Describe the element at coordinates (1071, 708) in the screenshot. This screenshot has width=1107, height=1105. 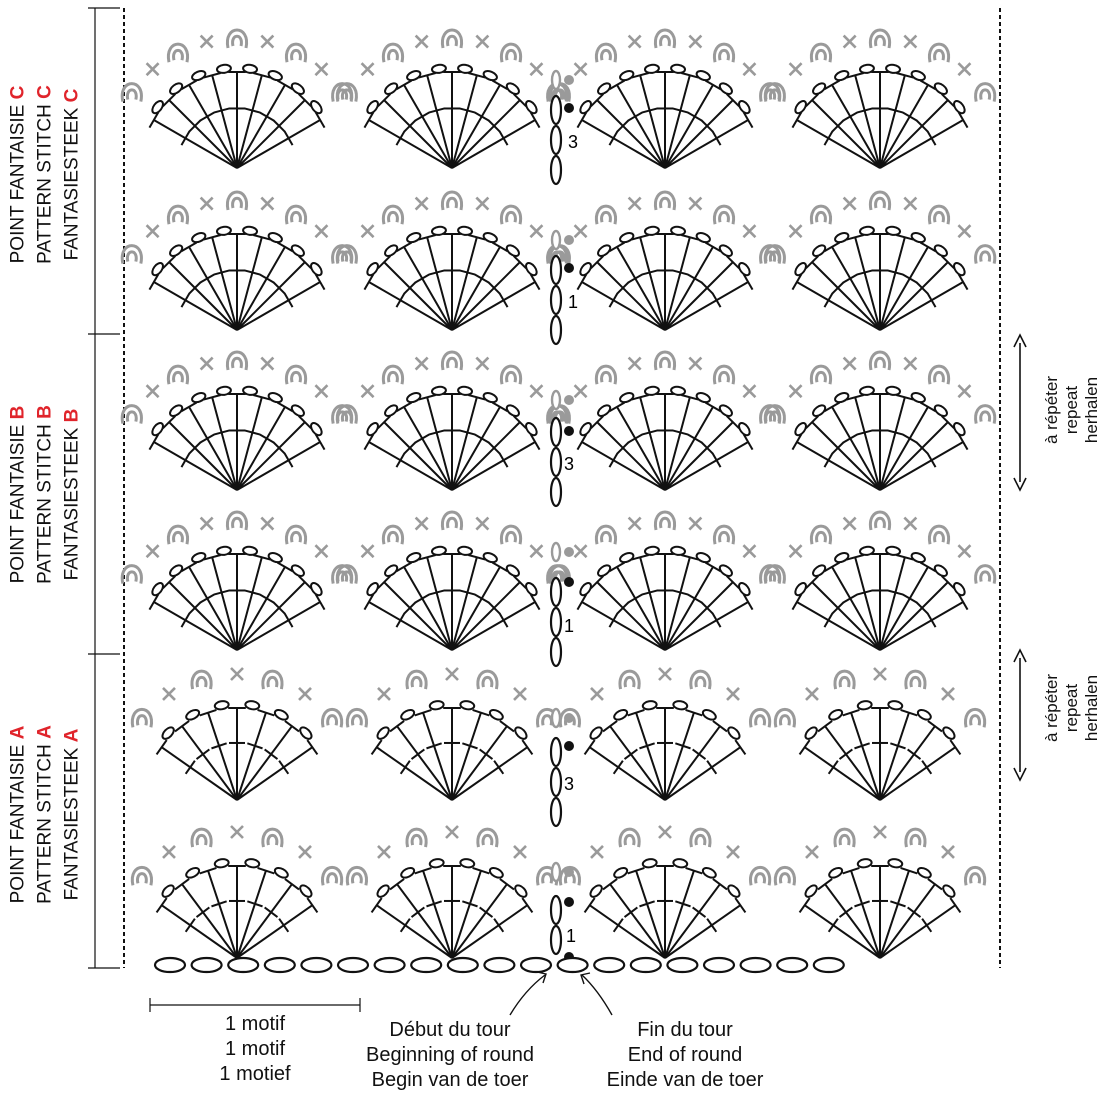
I see `repeat-label: à répéter repeat herhalen` at that location.